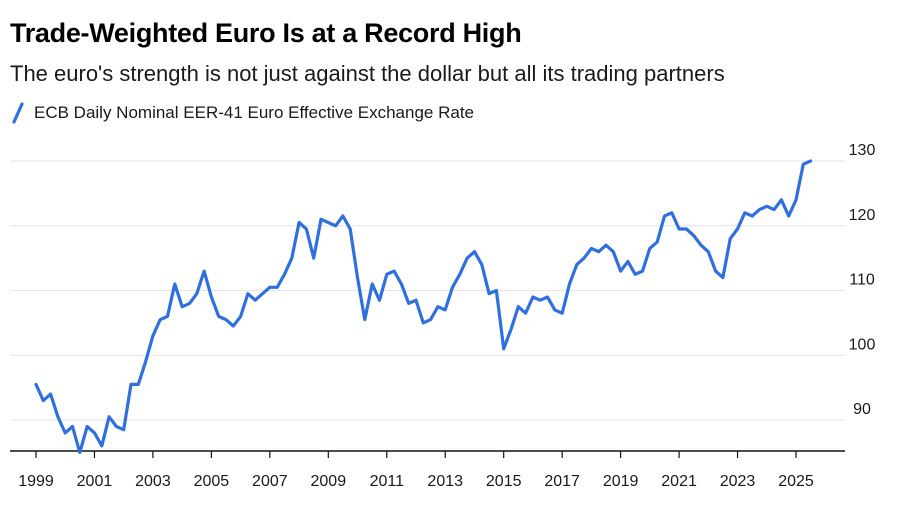 This screenshot has height=510, width=900. What do you see at coordinates (427, 454) in the screenshot?
I see `x-axis` at bounding box center [427, 454].